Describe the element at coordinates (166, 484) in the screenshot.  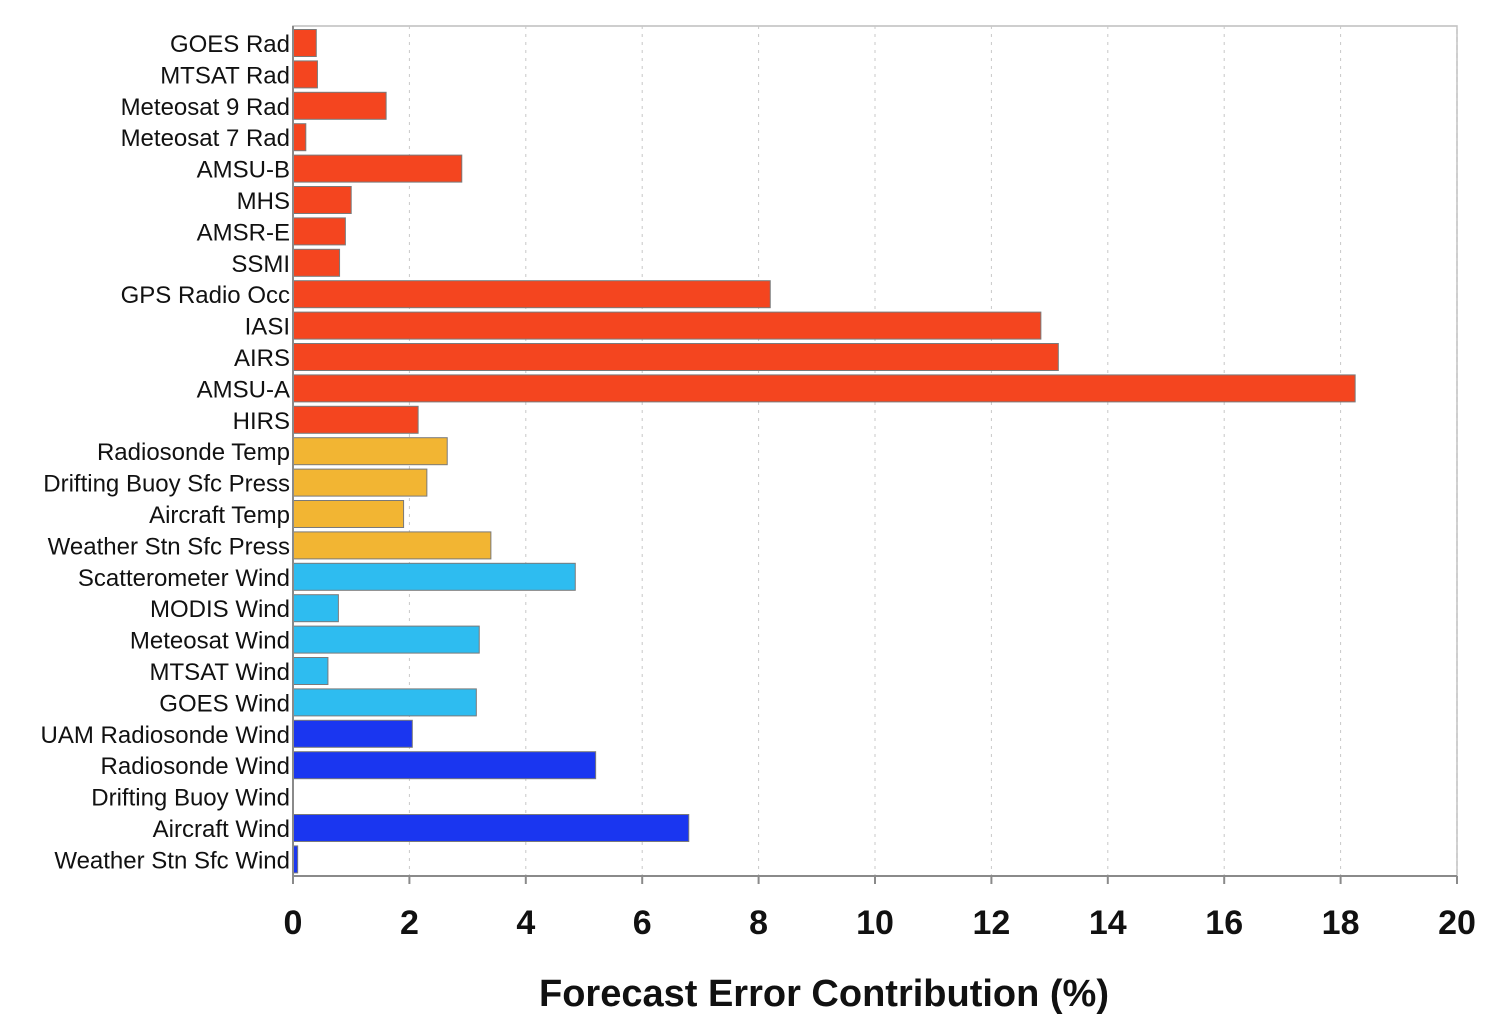
I see `category-label-14: Drifting Buoy Sfc Press` at that location.